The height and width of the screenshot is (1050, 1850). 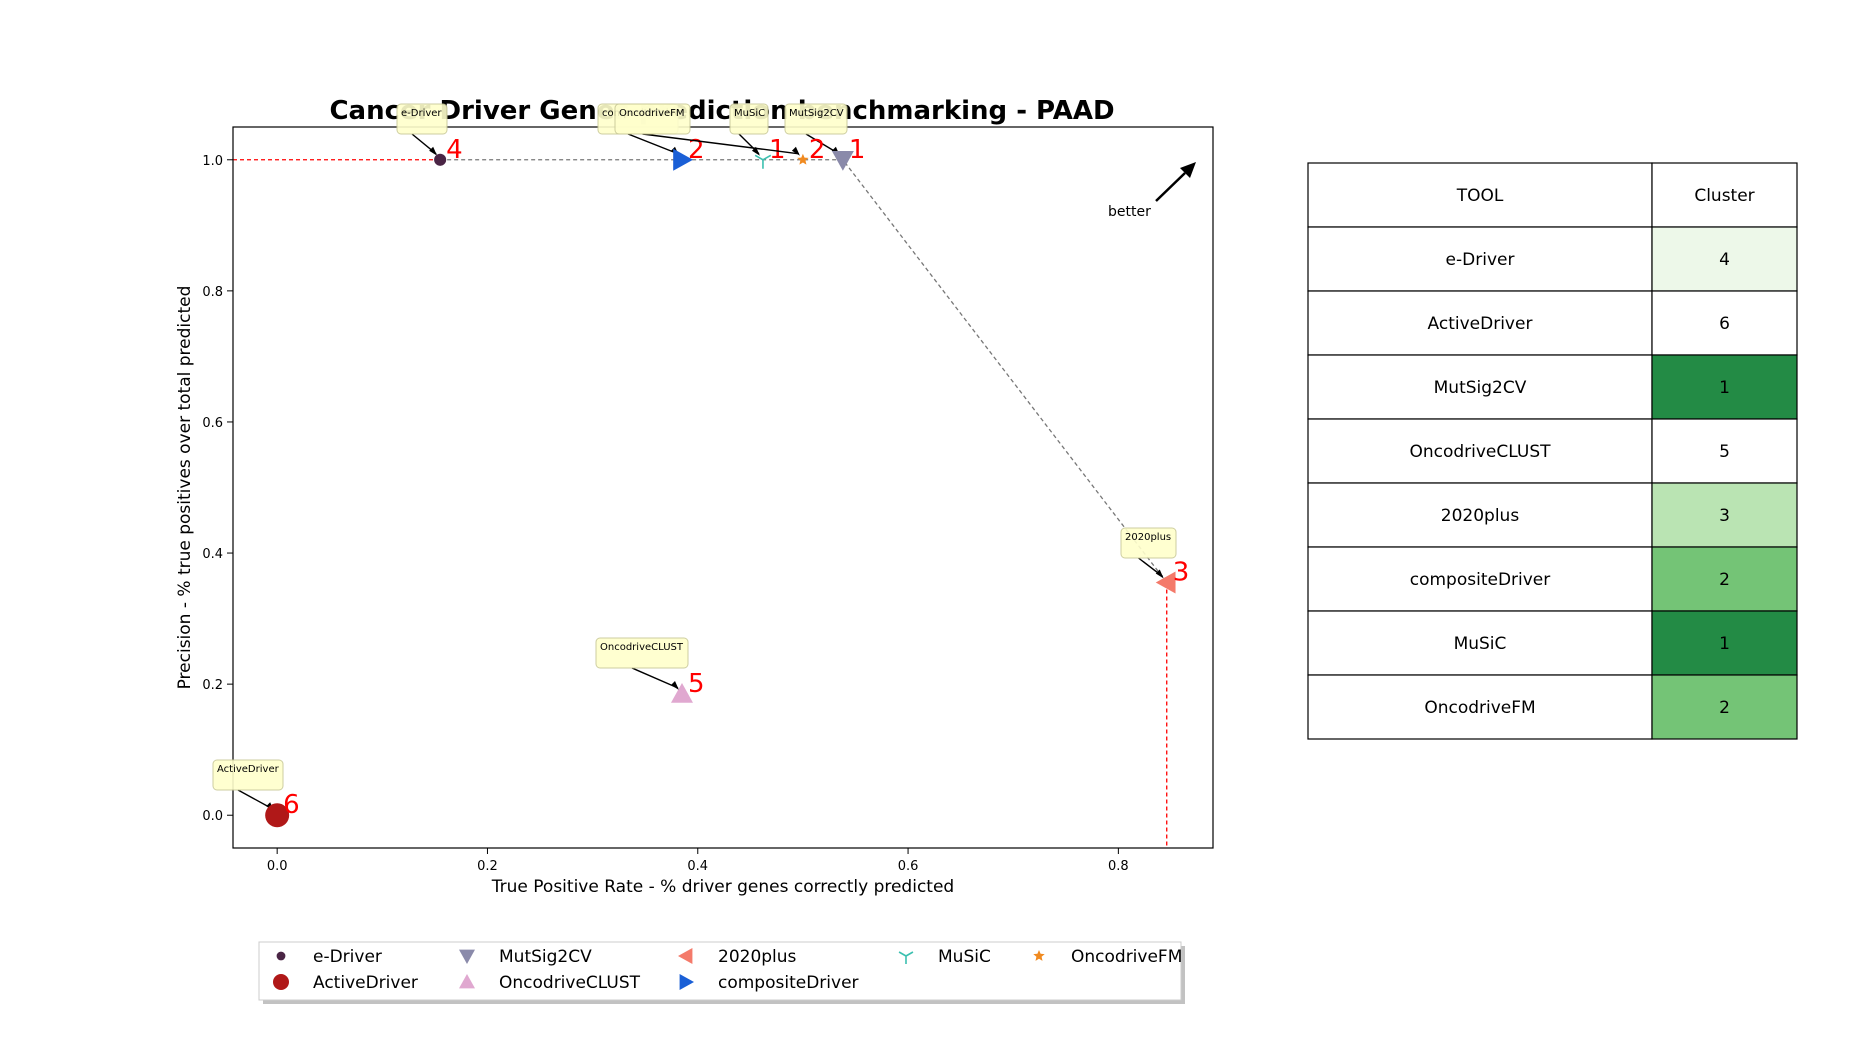 I want to click on table-row: ActiveDriver 6, so click(x=1552, y=323).